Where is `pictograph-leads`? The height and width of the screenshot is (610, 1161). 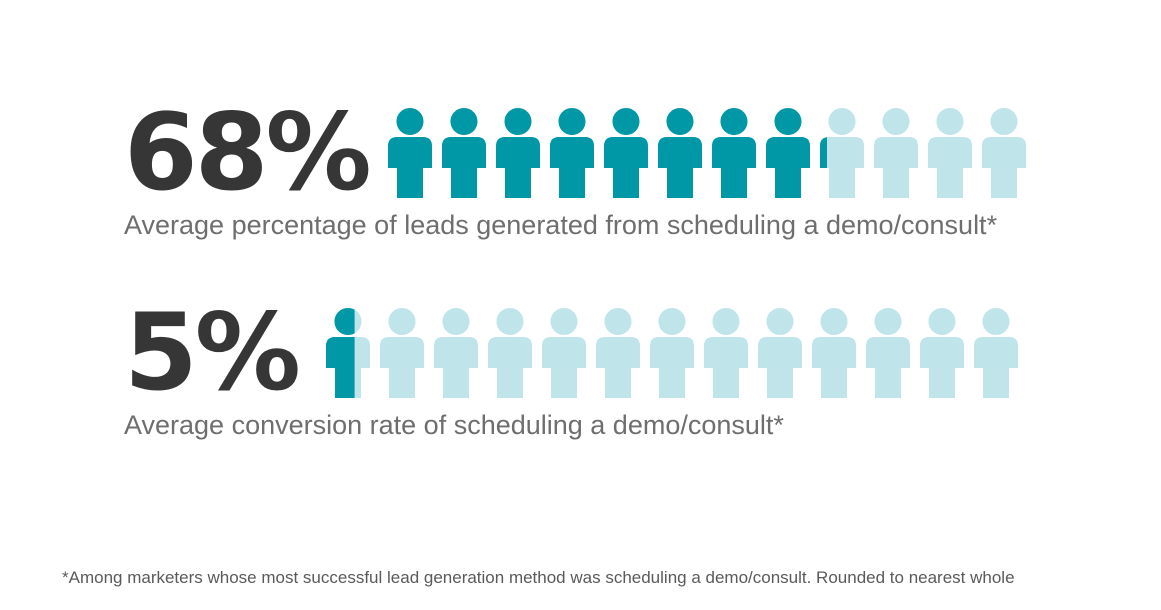 pictograph-leads is located at coordinates (707, 153).